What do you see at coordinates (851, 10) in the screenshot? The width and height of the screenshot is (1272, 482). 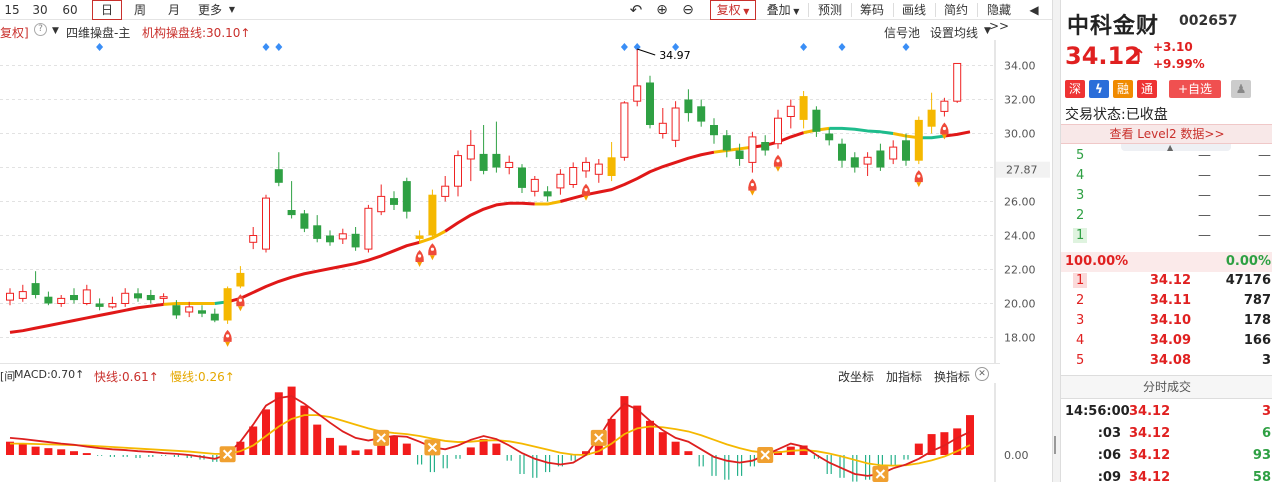 I see `divider` at bounding box center [851, 10].